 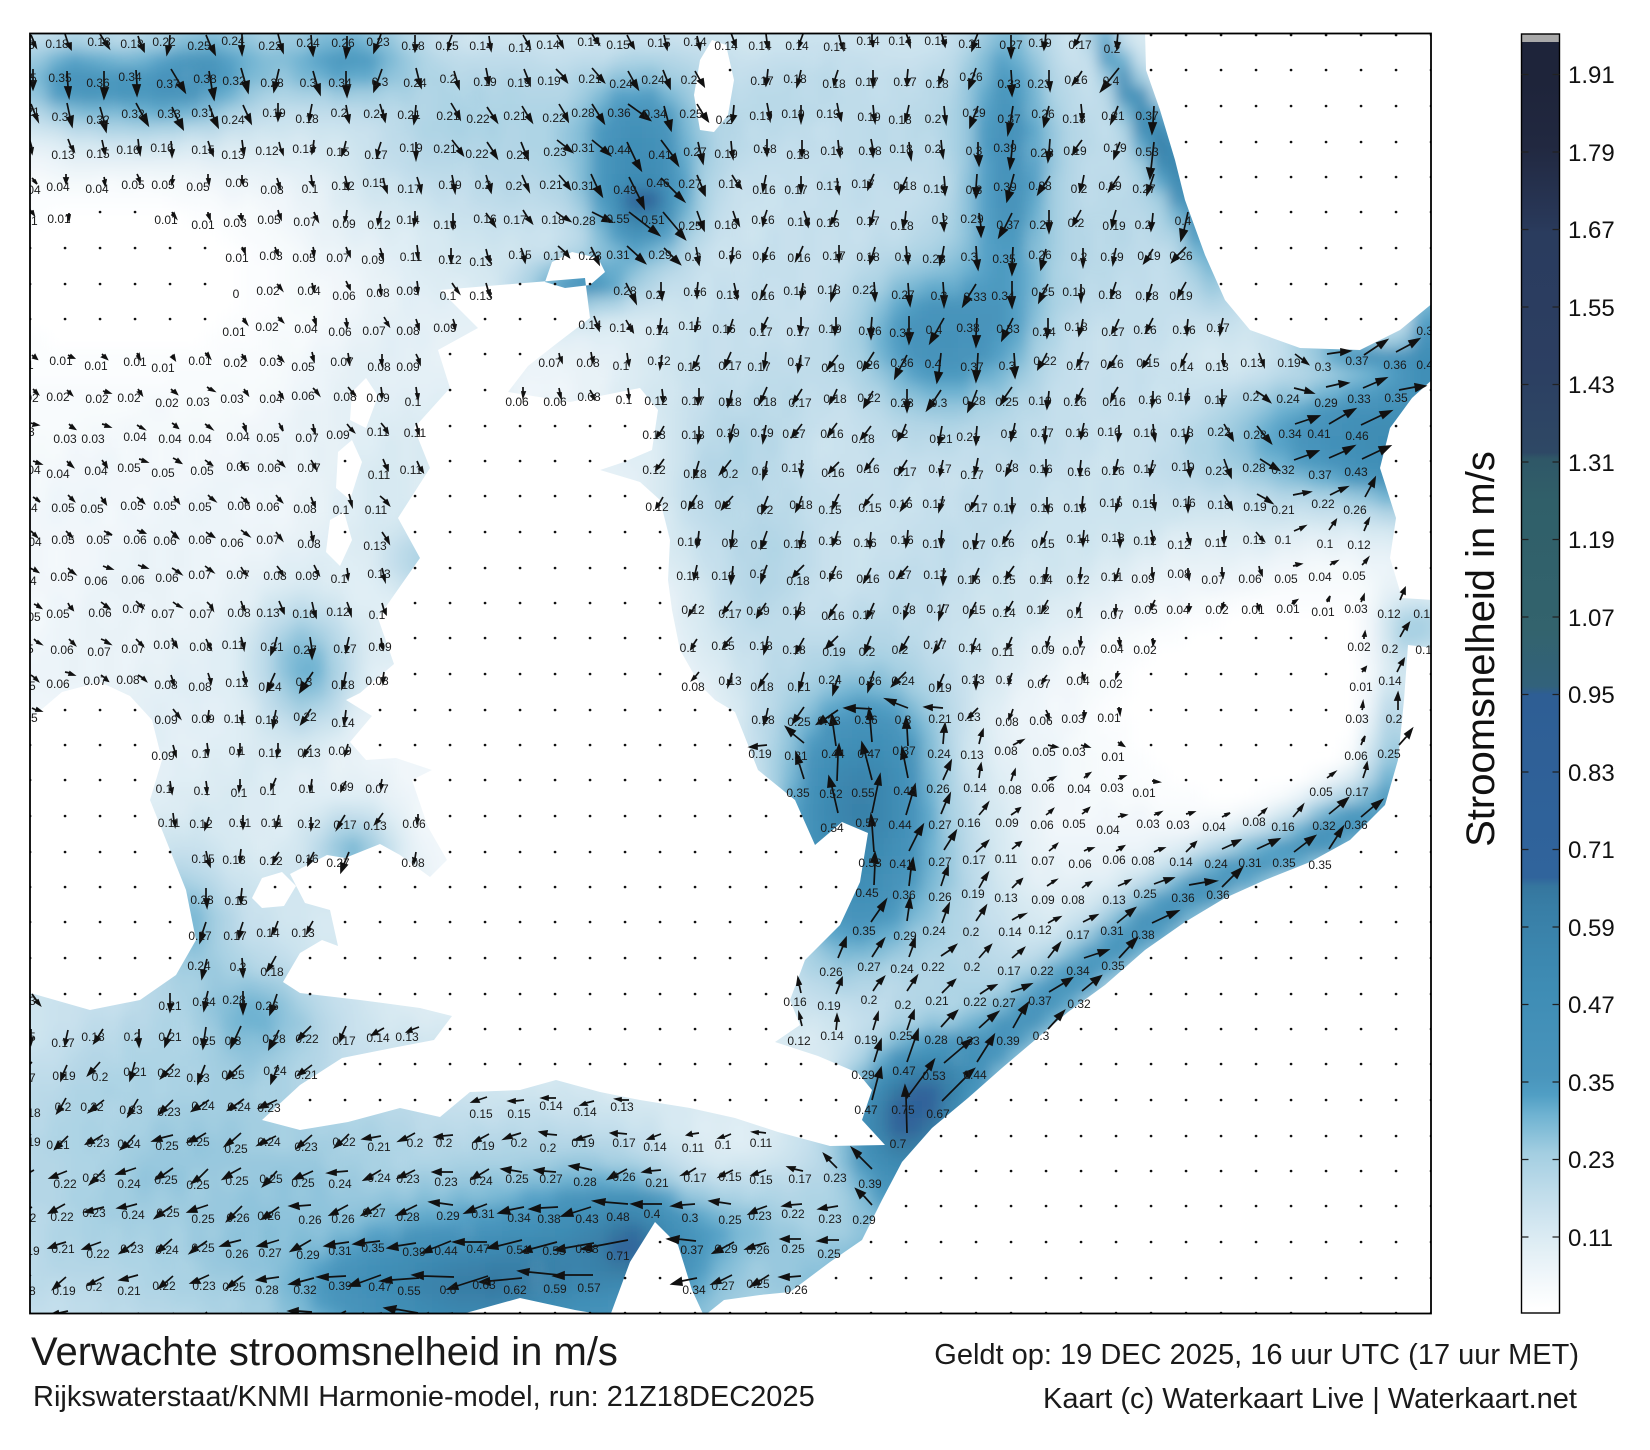 What do you see at coordinates (968, 328) in the screenshot?
I see `svg-text: 0.38` at bounding box center [968, 328].